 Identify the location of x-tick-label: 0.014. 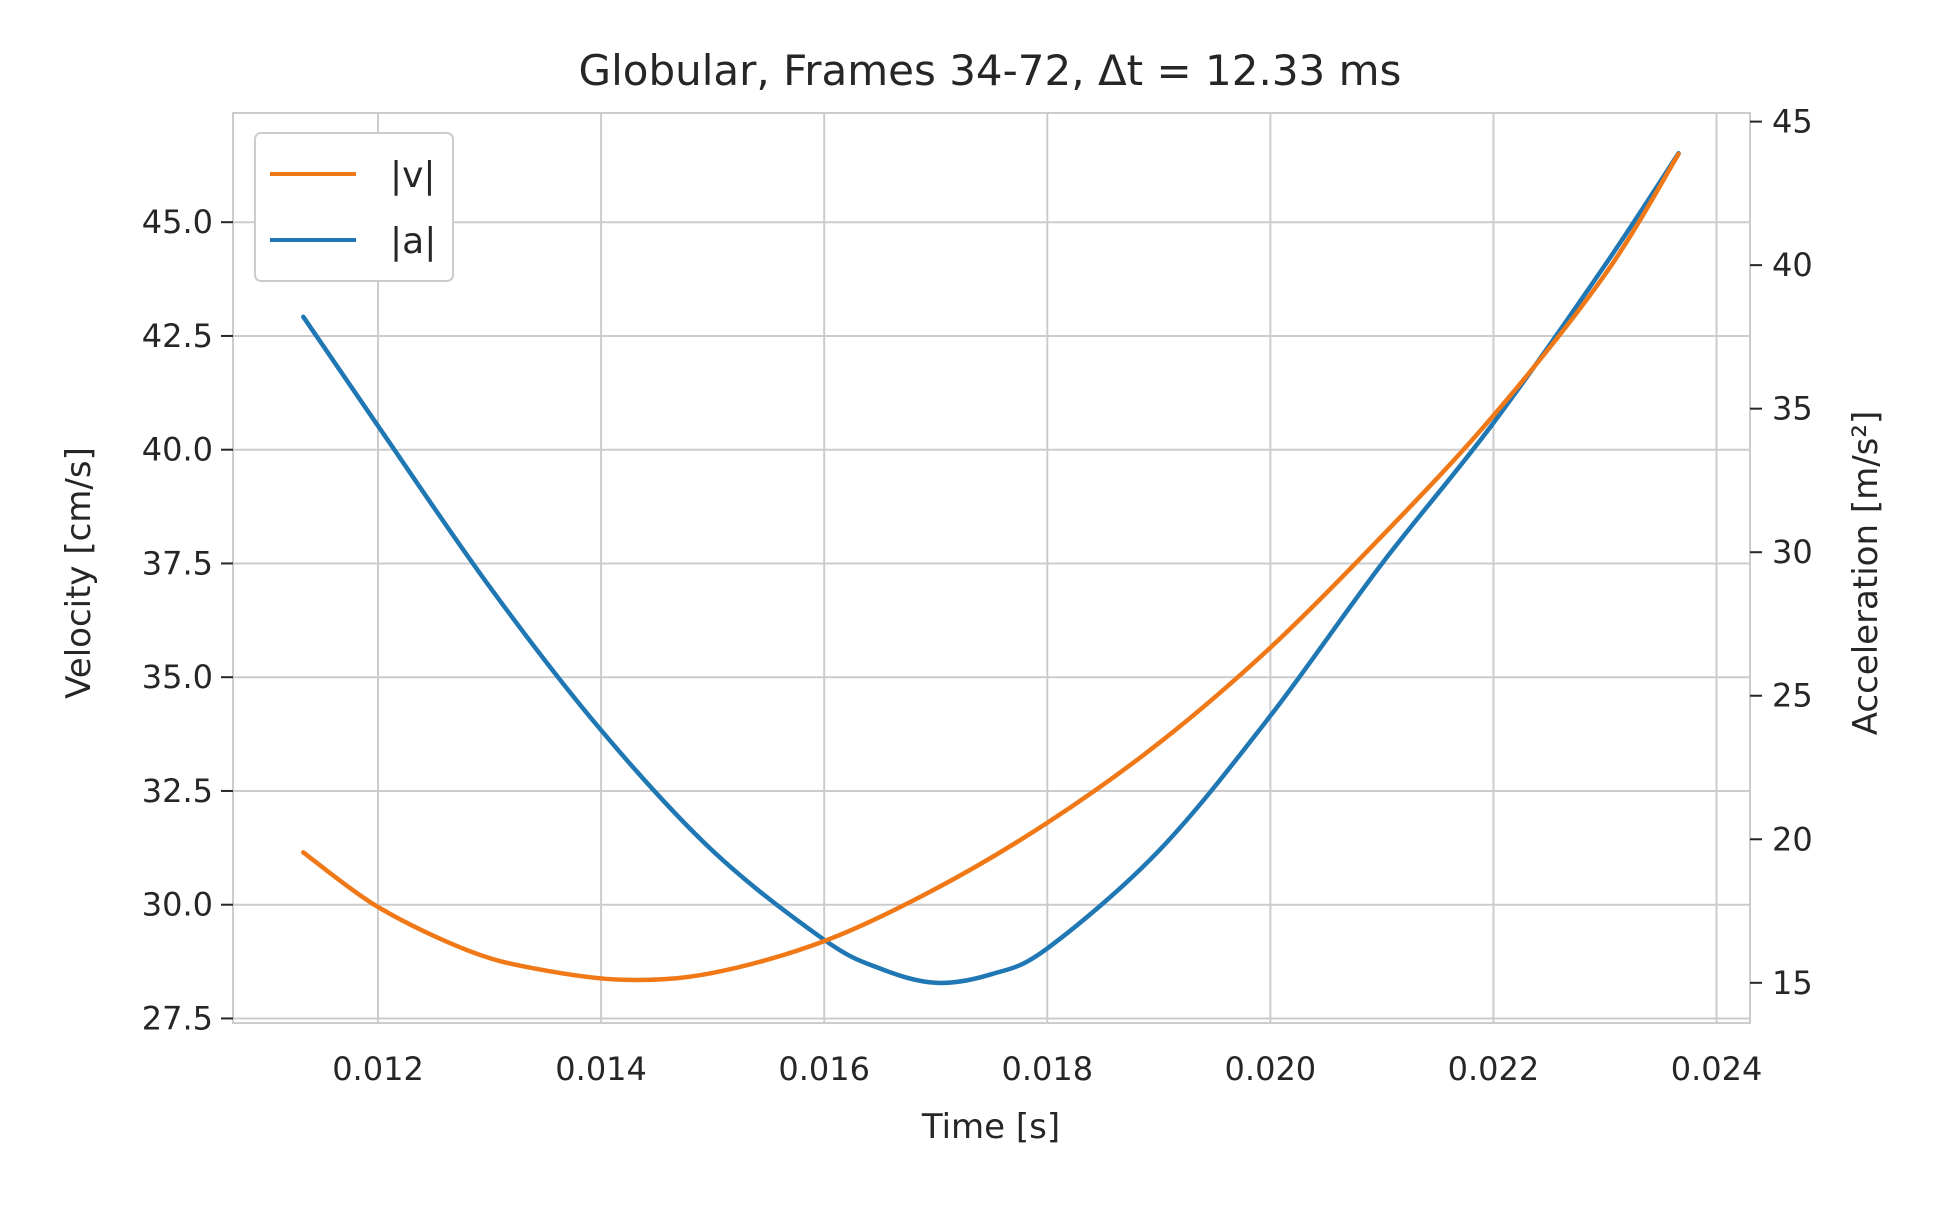
(601, 1069).